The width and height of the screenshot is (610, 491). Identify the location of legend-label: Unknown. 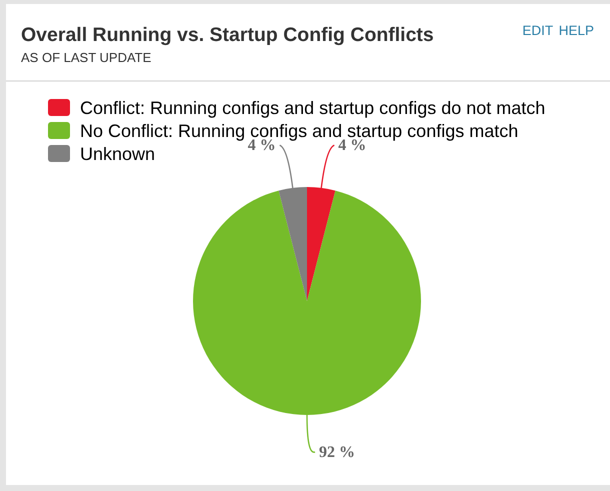
(118, 154).